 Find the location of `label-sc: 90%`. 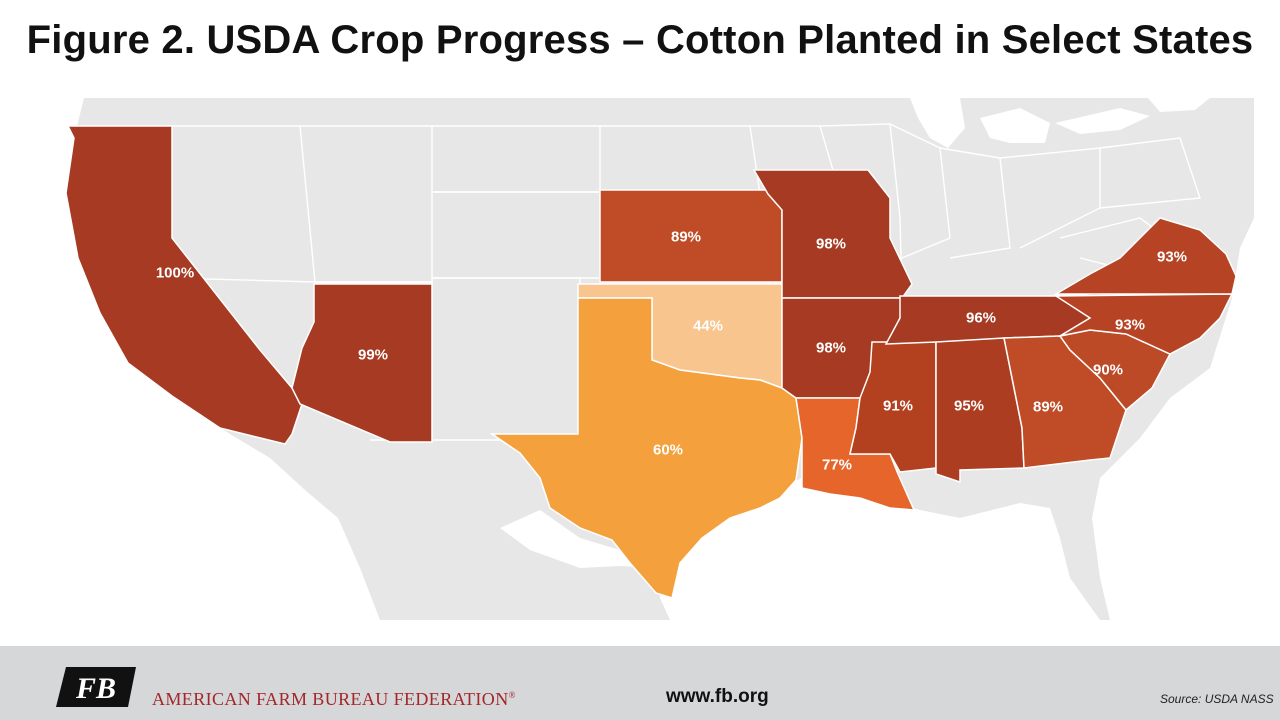

label-sc: 90% is located at coordinates (1108, 370).